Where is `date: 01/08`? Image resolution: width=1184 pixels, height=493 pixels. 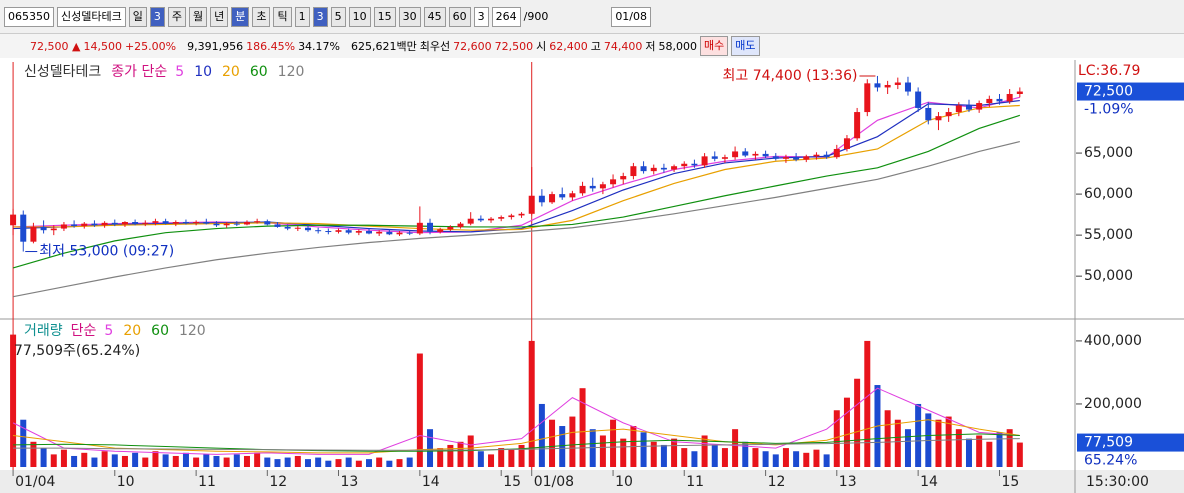
date: 01/08 is located at coordinates (631, 16).